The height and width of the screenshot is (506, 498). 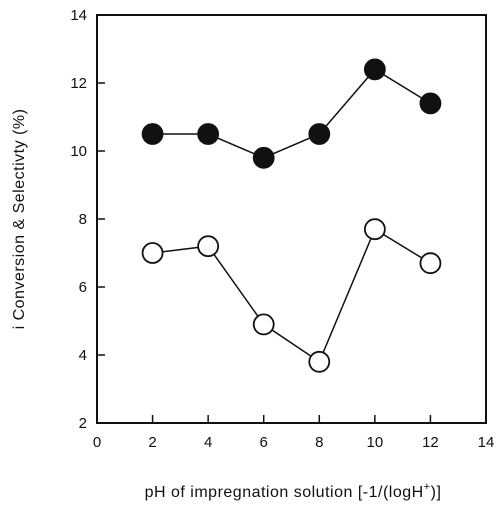 I want to click on y-tick-label: 2, so click(x=83, y=423).